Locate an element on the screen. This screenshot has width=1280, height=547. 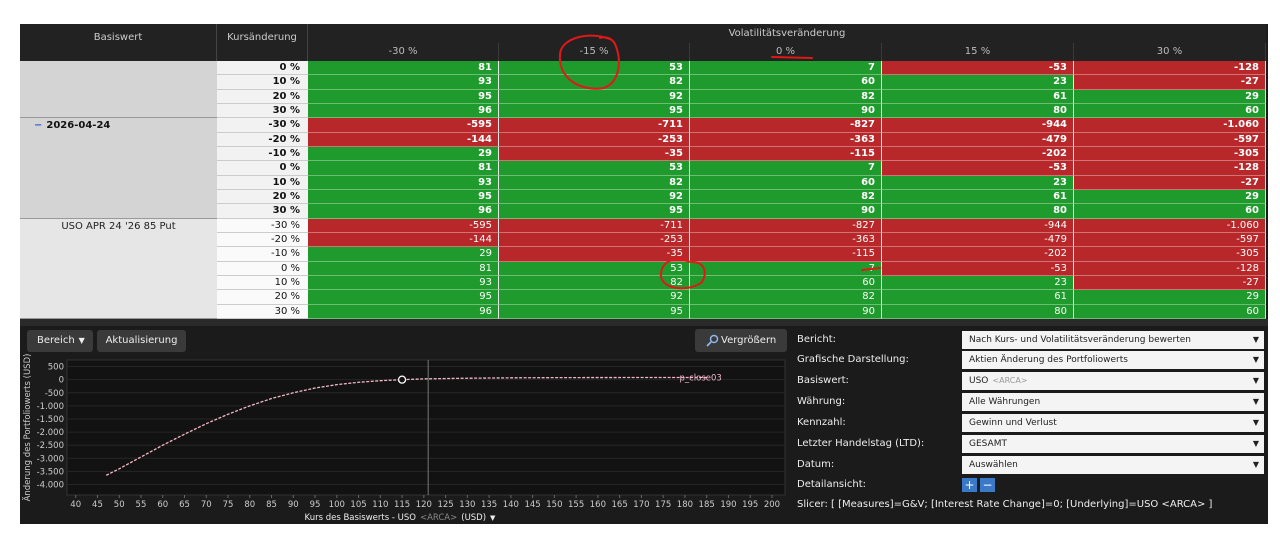
kurs-cell: 20 % is located at coordinates (262, 197).